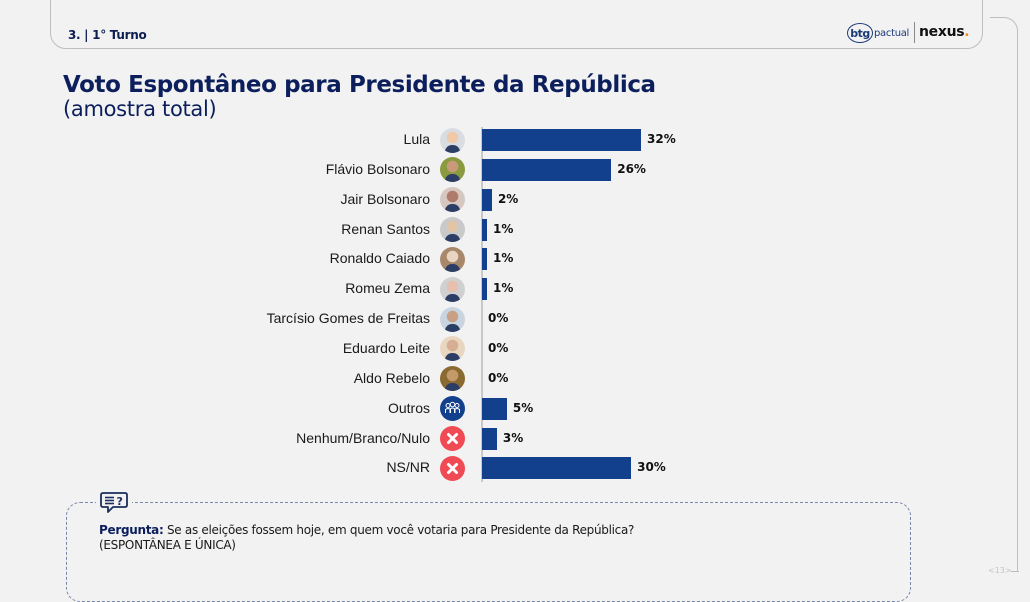 The height and width of the screenshot is (602, 1030). I want to click on category-label: Renan Santos, so click(385, 228).